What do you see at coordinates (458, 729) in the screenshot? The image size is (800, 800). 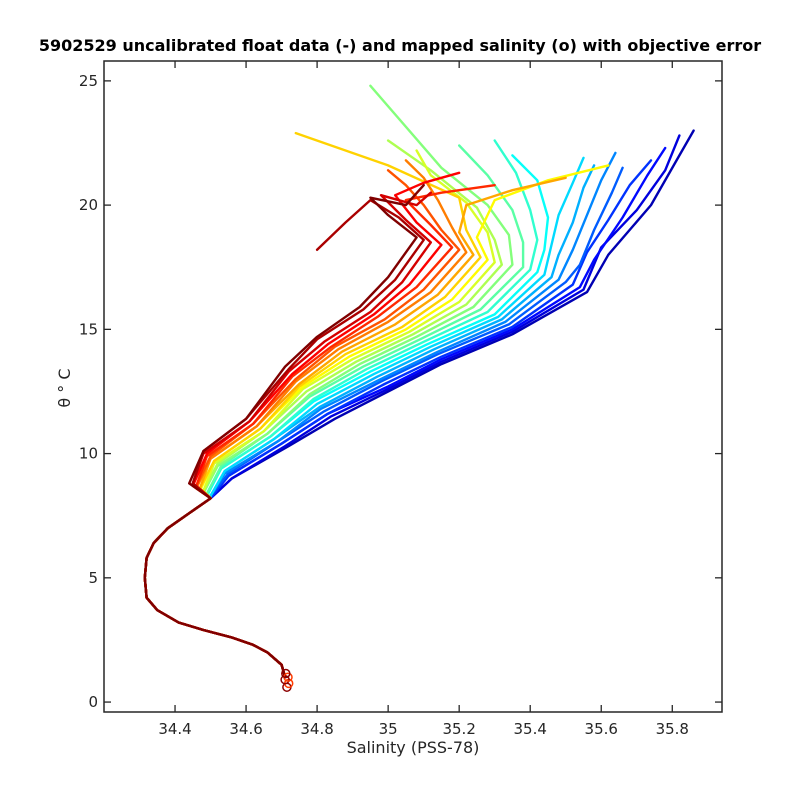 I see `x-tick-label: 35.2` at bounding box center [458, 729].